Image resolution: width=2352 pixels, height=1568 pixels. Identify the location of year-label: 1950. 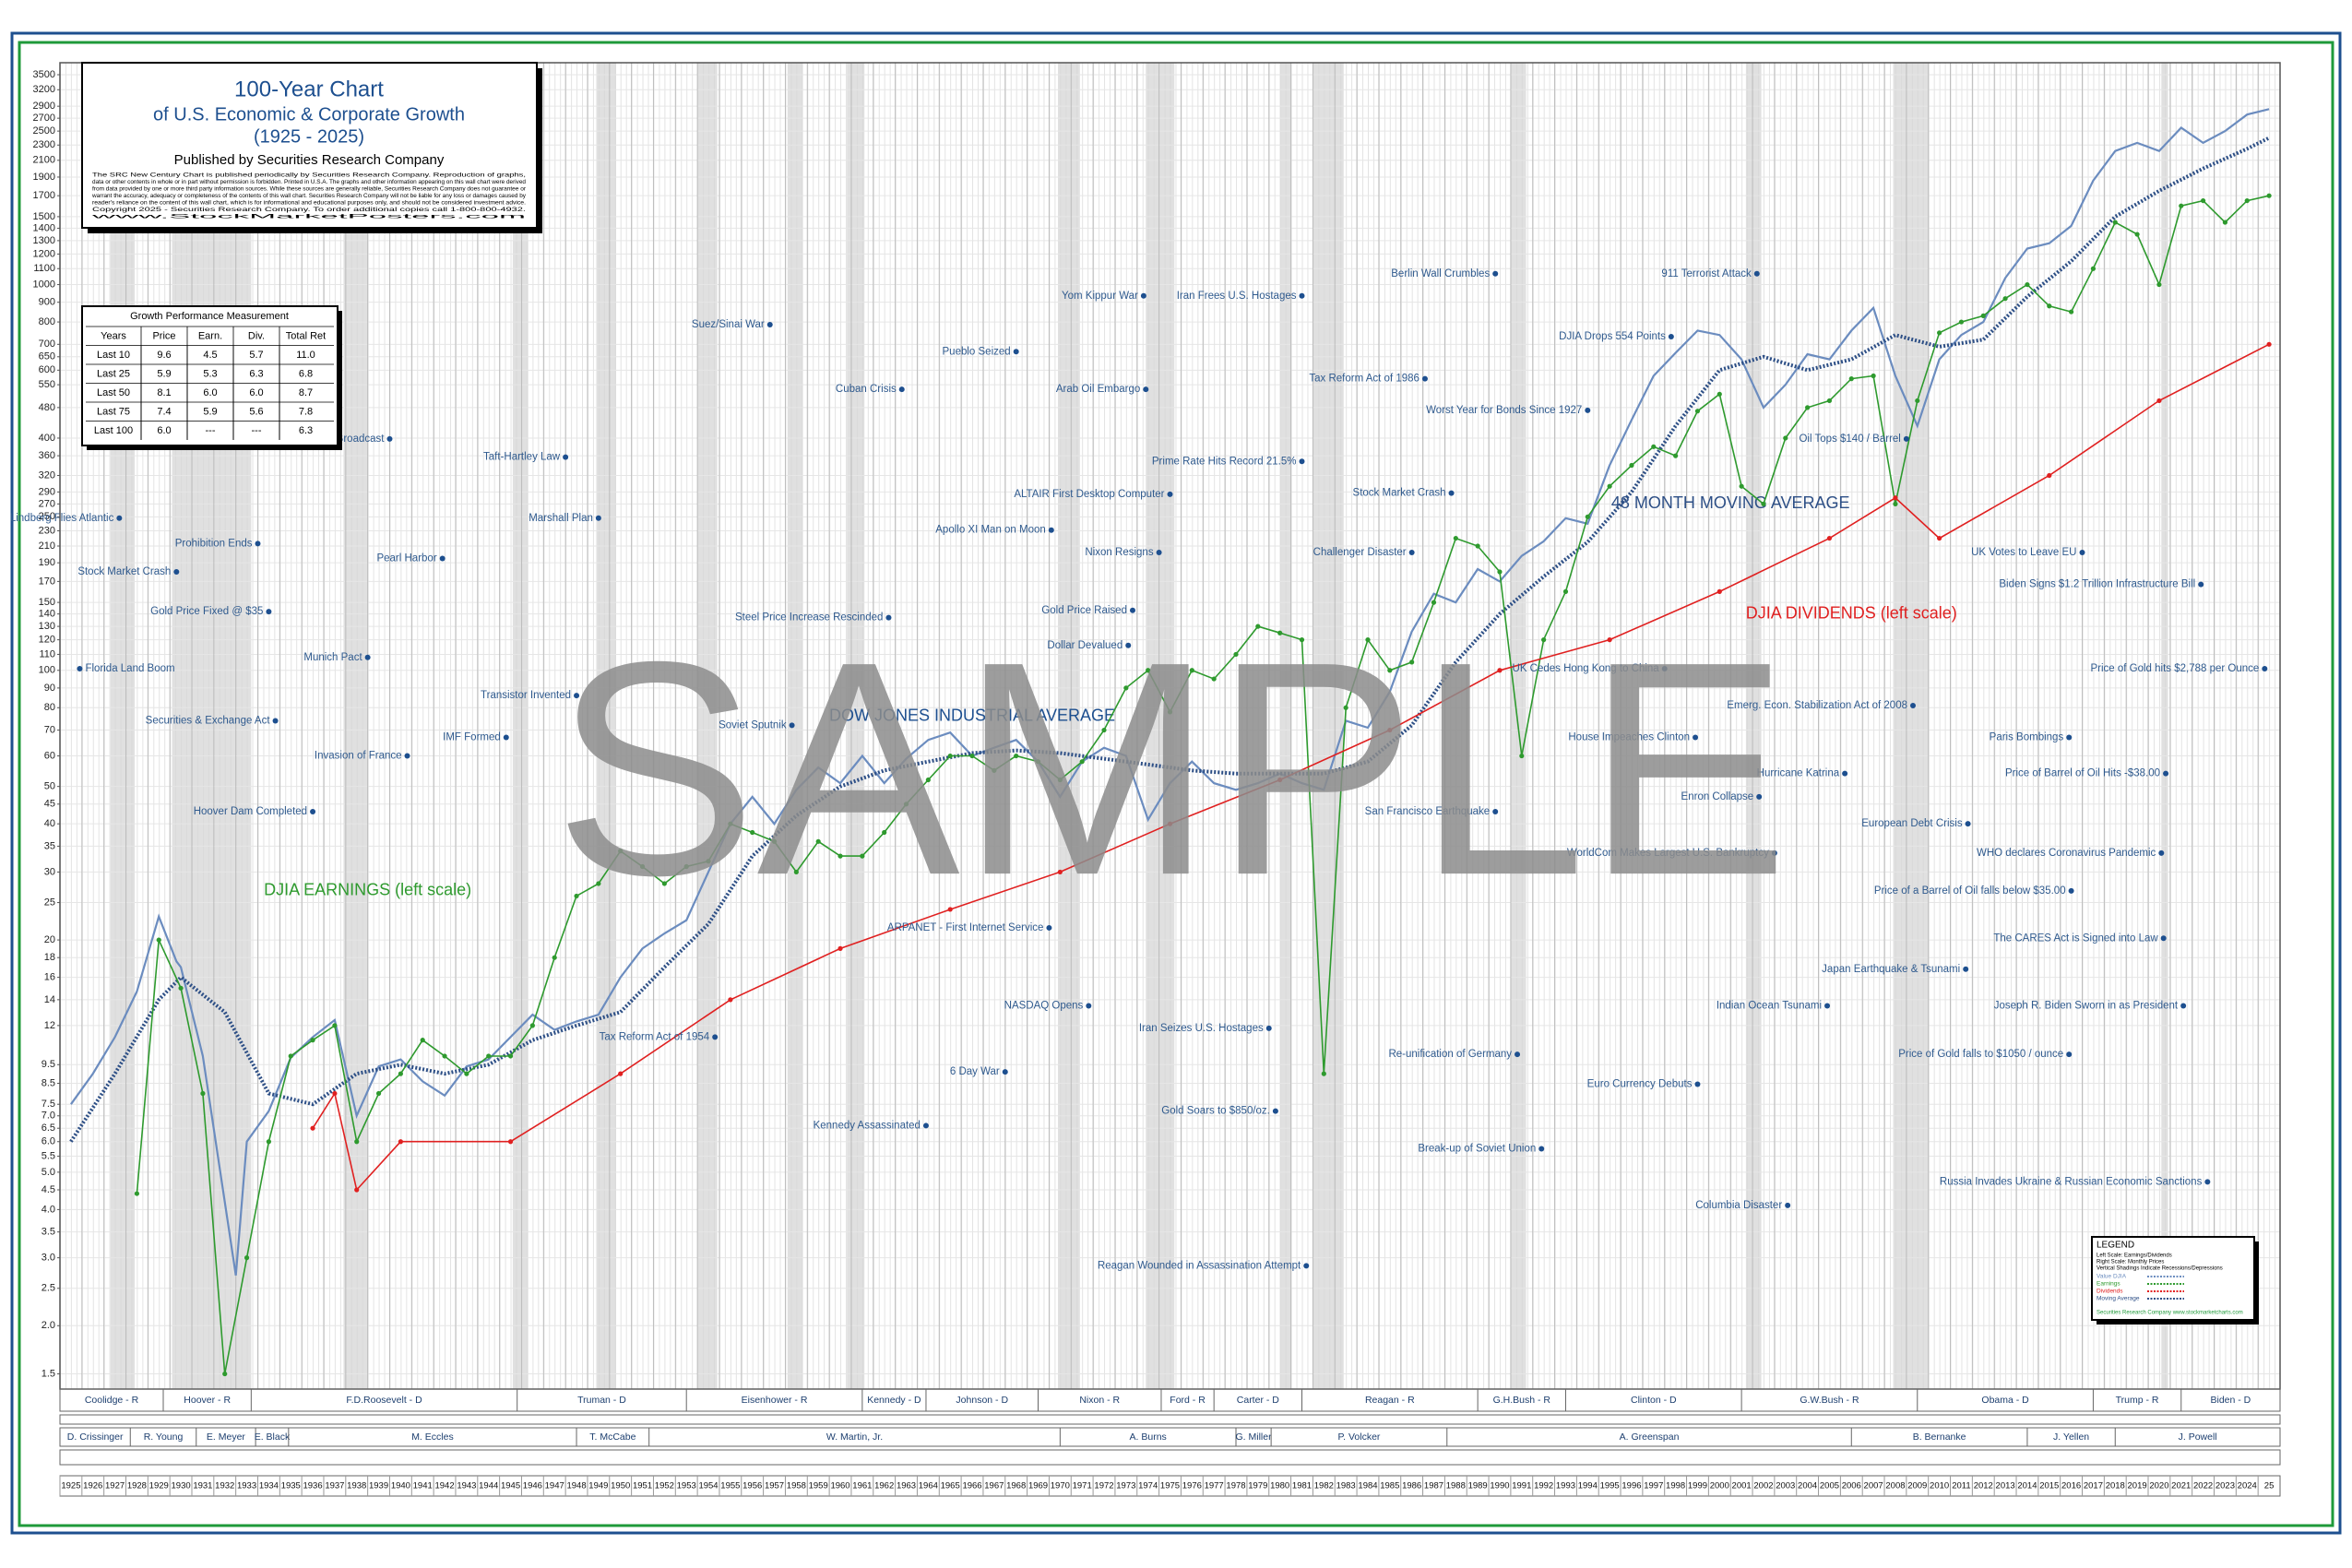
(620, 1486).